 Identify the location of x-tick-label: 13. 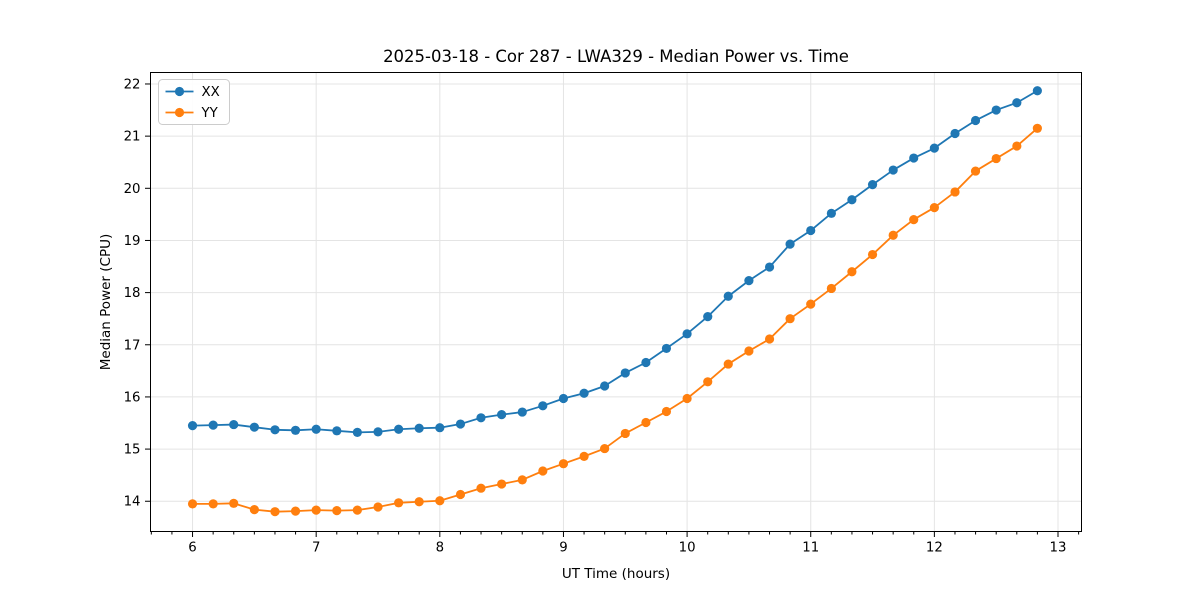
(1058, 548).